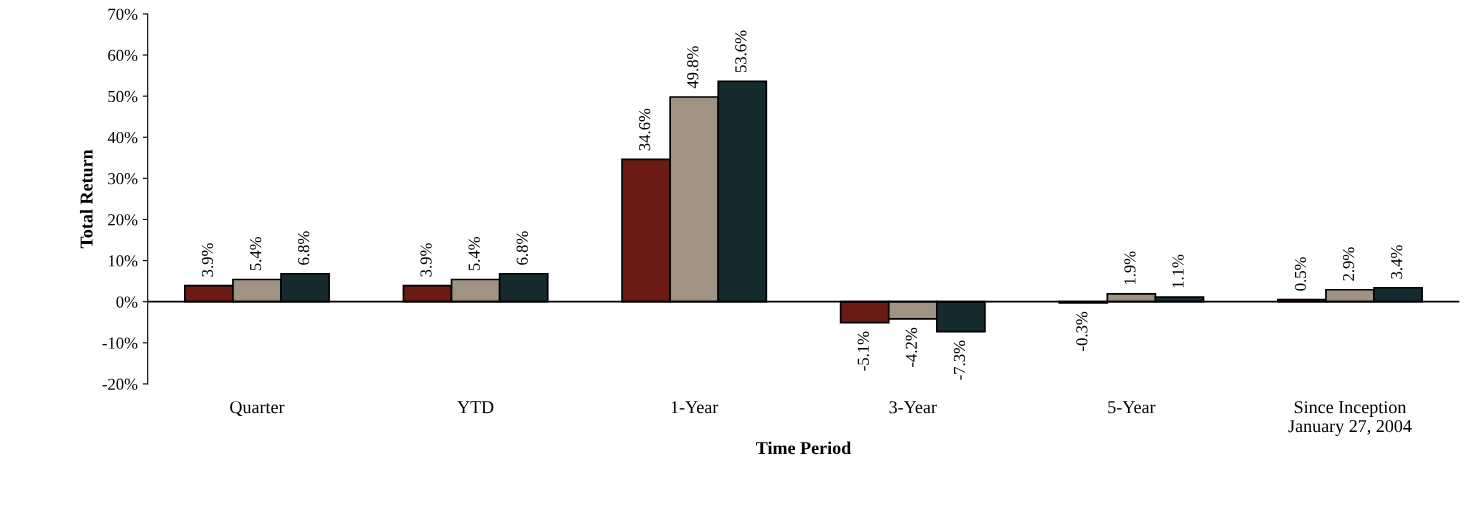  I want to click on x-tick-label: 1-Year, so click(695, 407).